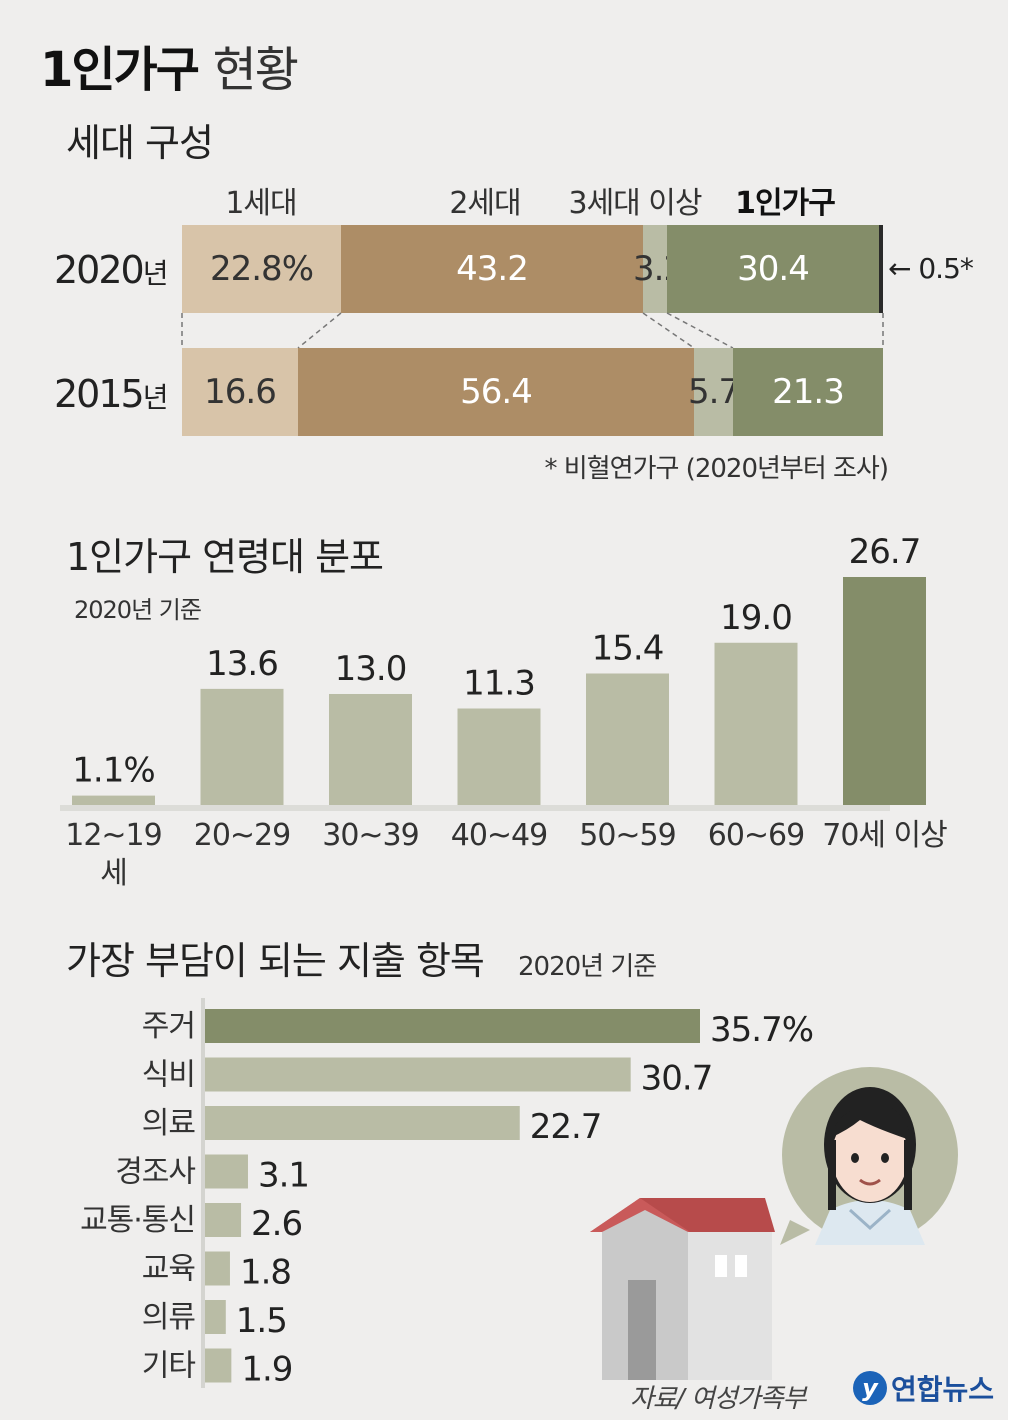 The height and width of the screenshot is (1420, 1024). What do you see at coordinates (785, 203) in the screenshot?
I see `label-single: 1인가구` at bounding box center [785, 203].